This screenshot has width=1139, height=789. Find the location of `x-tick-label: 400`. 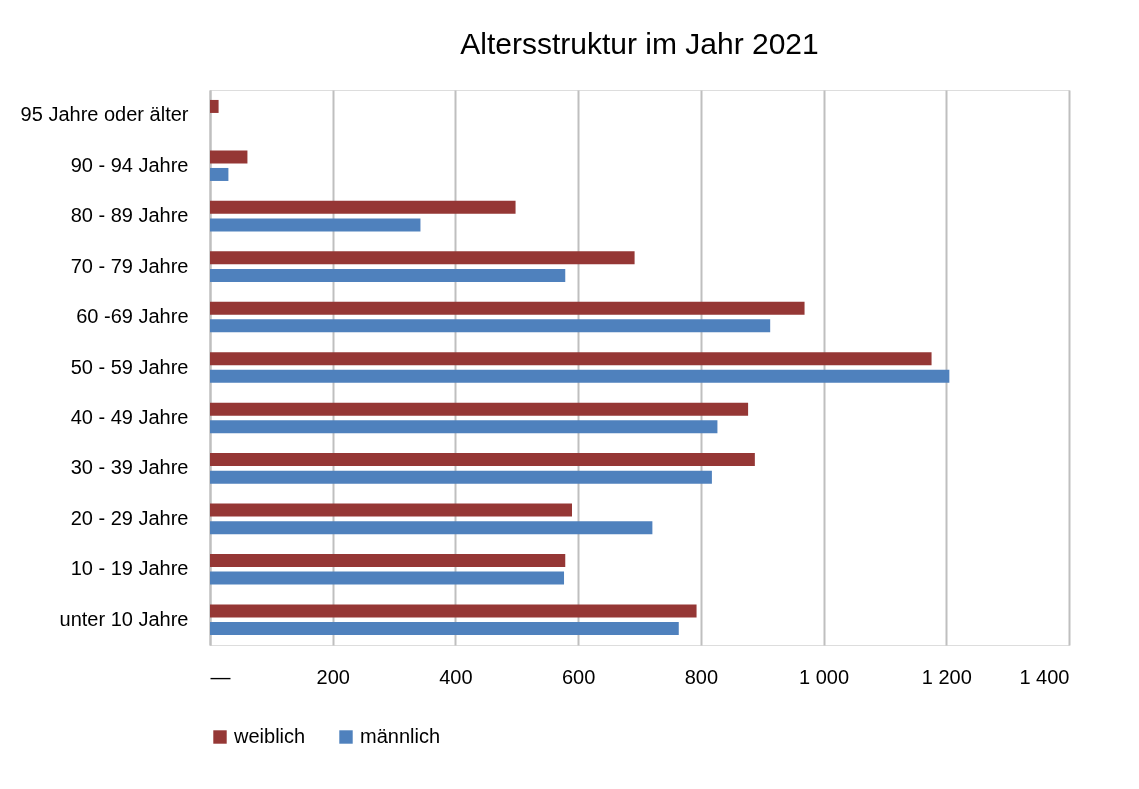

x-tick-label: 400 is located at coordinates (456, 676).